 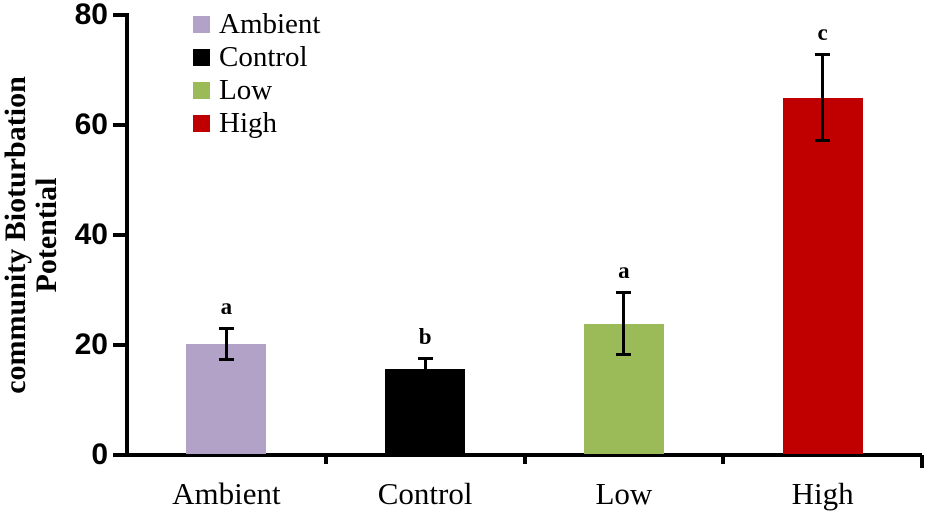 I want to click on legend-label: High, so click(x=248, y=123).